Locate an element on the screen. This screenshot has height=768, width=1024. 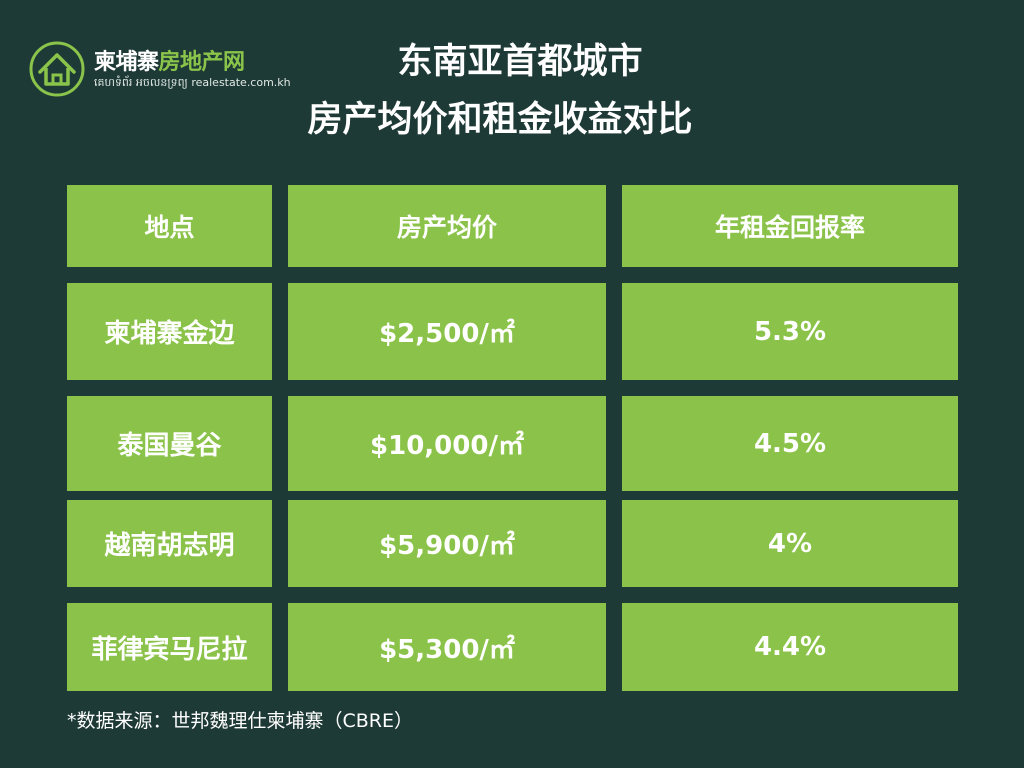
row1-location: 柬埔寨金边 is located at coordinates (169, 331).